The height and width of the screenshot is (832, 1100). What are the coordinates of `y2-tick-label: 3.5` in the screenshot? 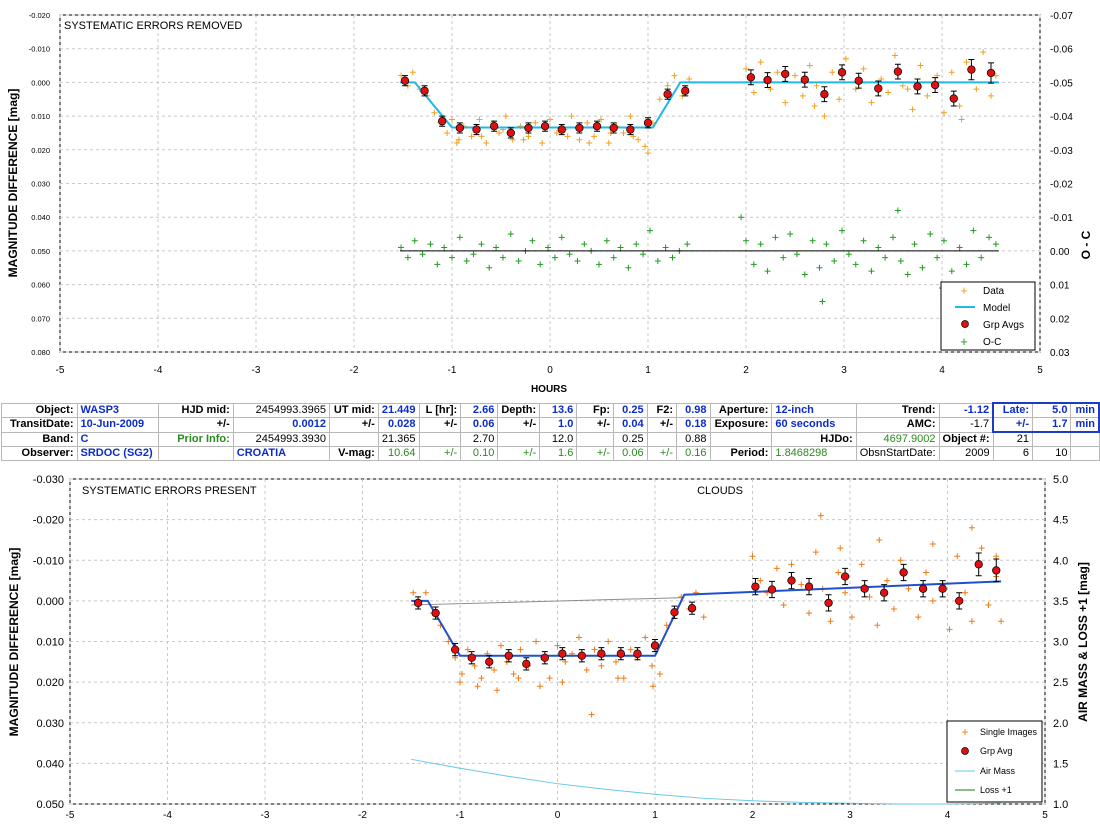 It's located at (1060, 602).